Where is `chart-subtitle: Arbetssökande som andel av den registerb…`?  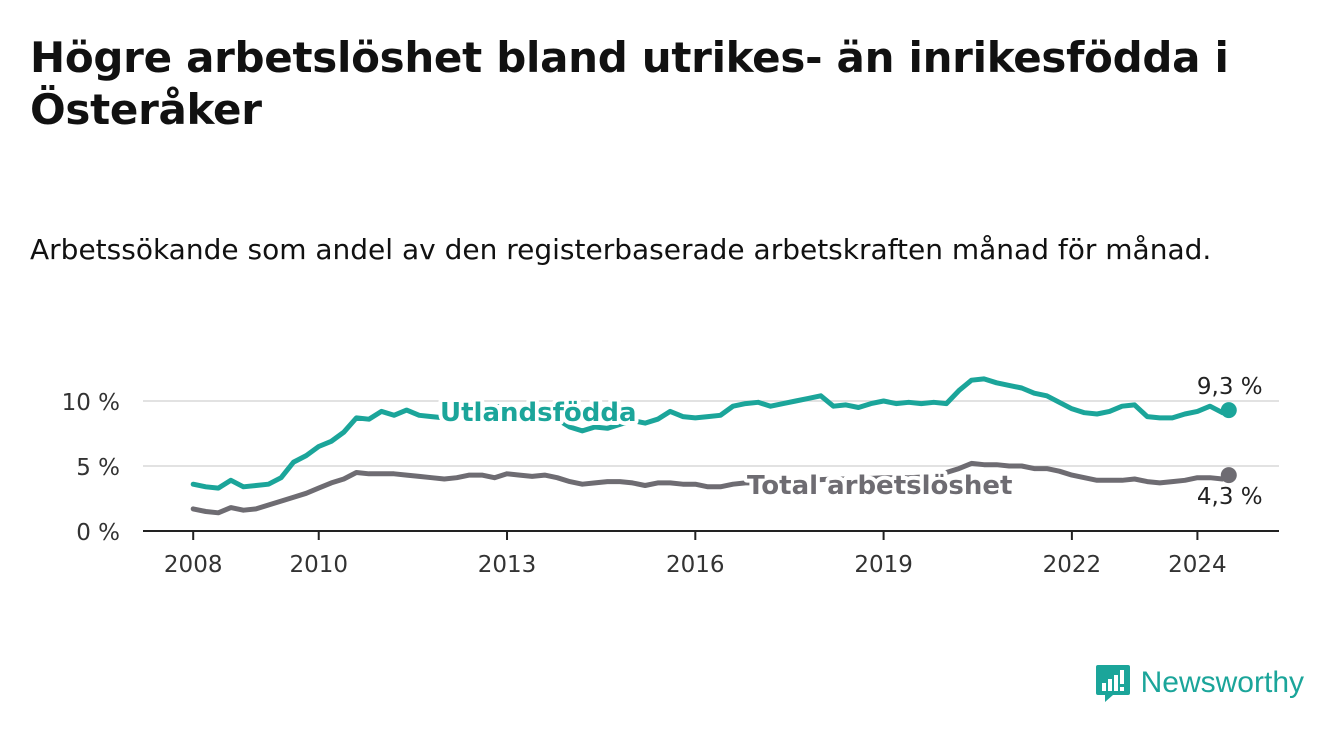 chart-subtitle: Arbetssökande som andel av den registerb… is located at coordinates (621, 249).